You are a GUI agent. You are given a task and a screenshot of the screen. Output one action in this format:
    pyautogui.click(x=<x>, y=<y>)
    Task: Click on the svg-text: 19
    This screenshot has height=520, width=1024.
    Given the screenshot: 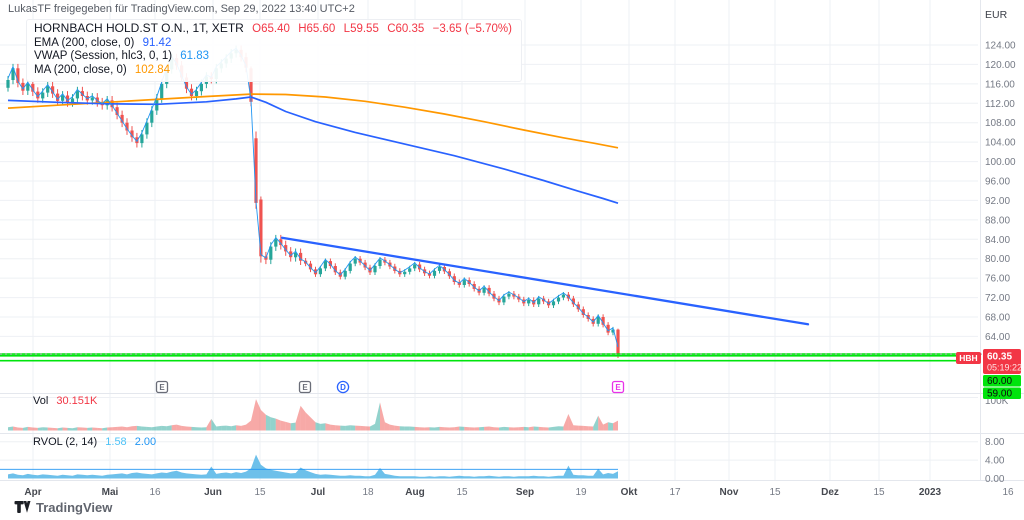 What is the action you would take?
    pyautogui.click(x=581, y=492)
    